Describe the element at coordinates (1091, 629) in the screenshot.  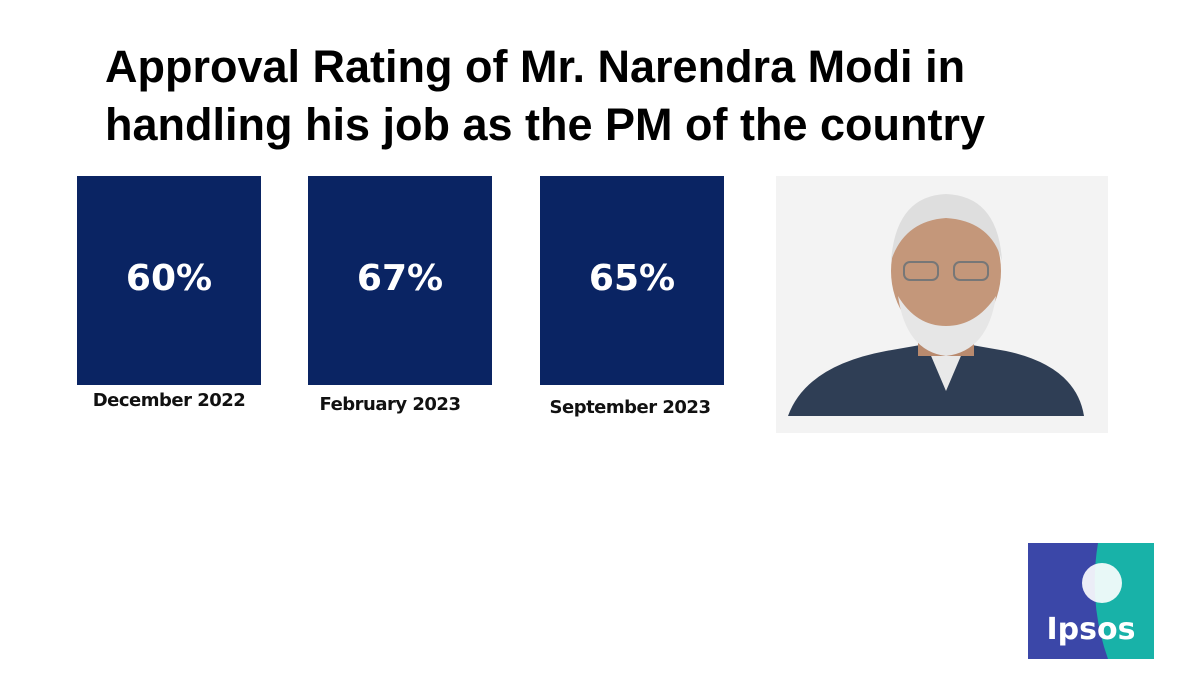
I see `logo-text: Ipsos` at that location.